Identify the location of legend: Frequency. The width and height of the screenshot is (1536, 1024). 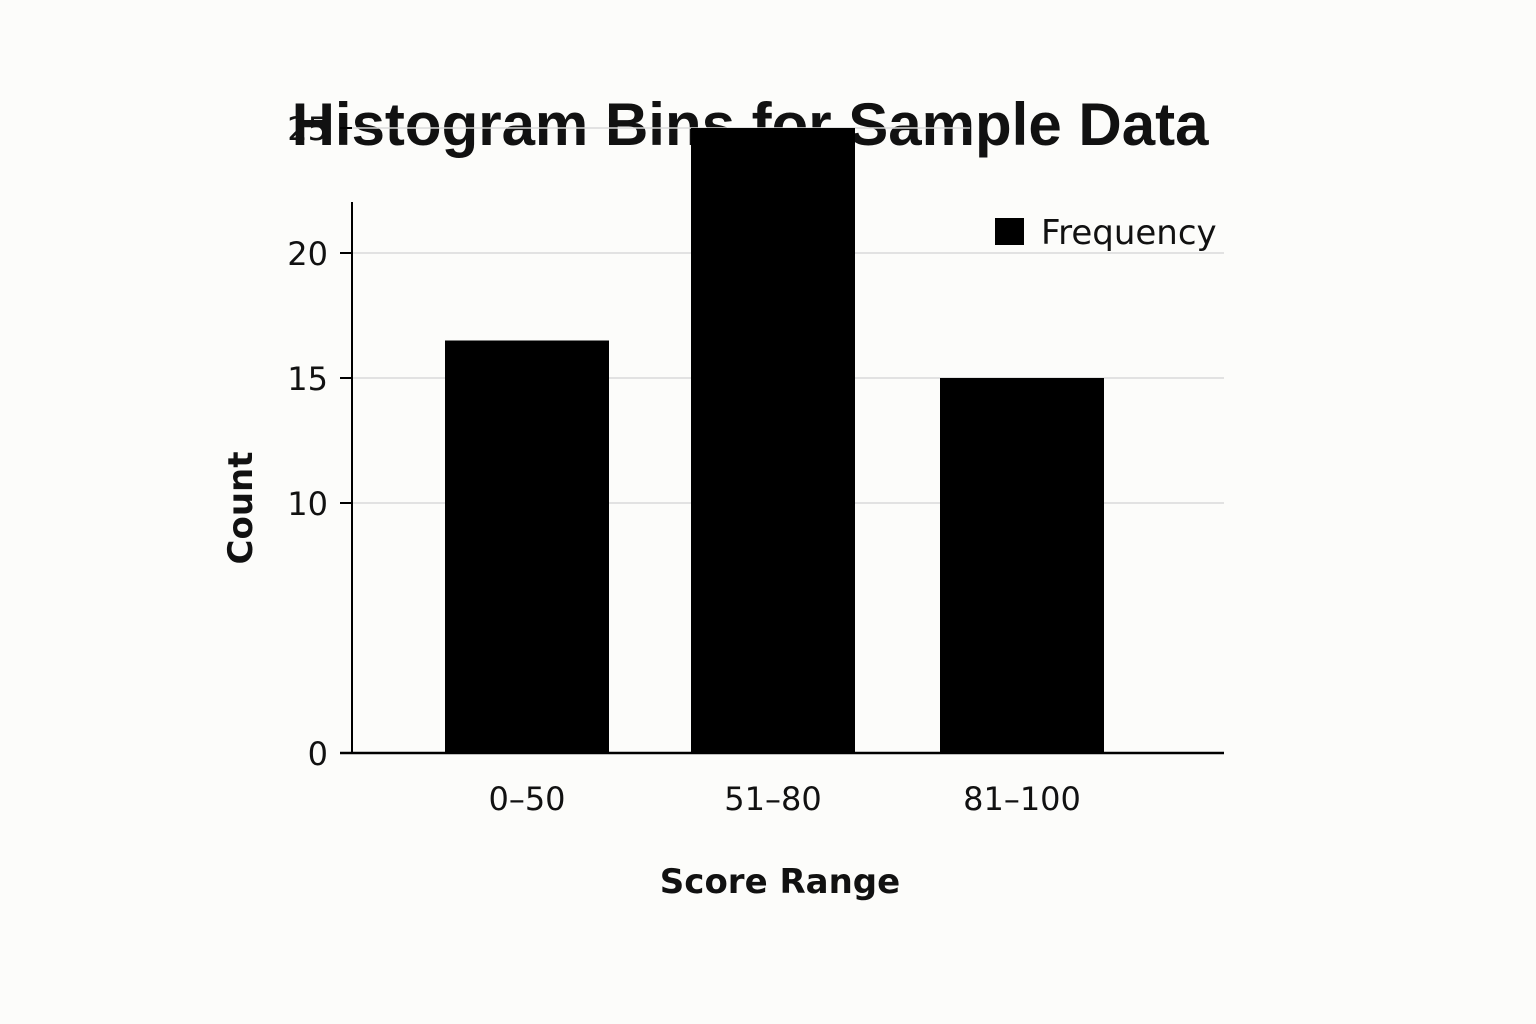
(1106, 233).